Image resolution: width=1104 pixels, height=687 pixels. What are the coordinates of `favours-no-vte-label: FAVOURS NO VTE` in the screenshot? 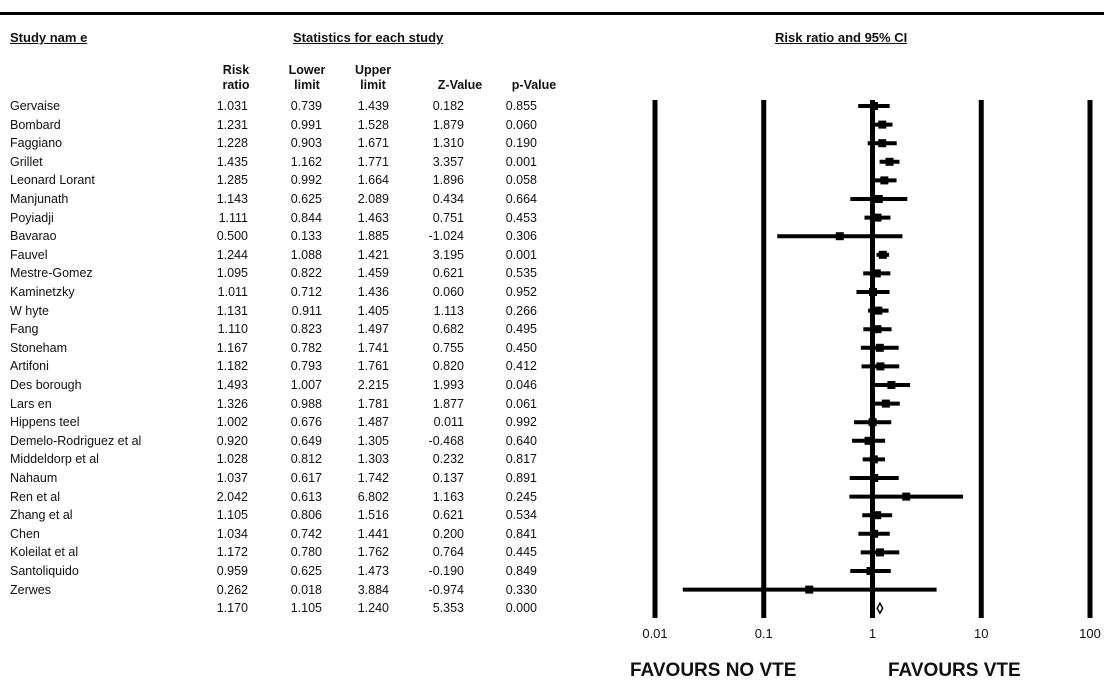 It's located at (713, 671).